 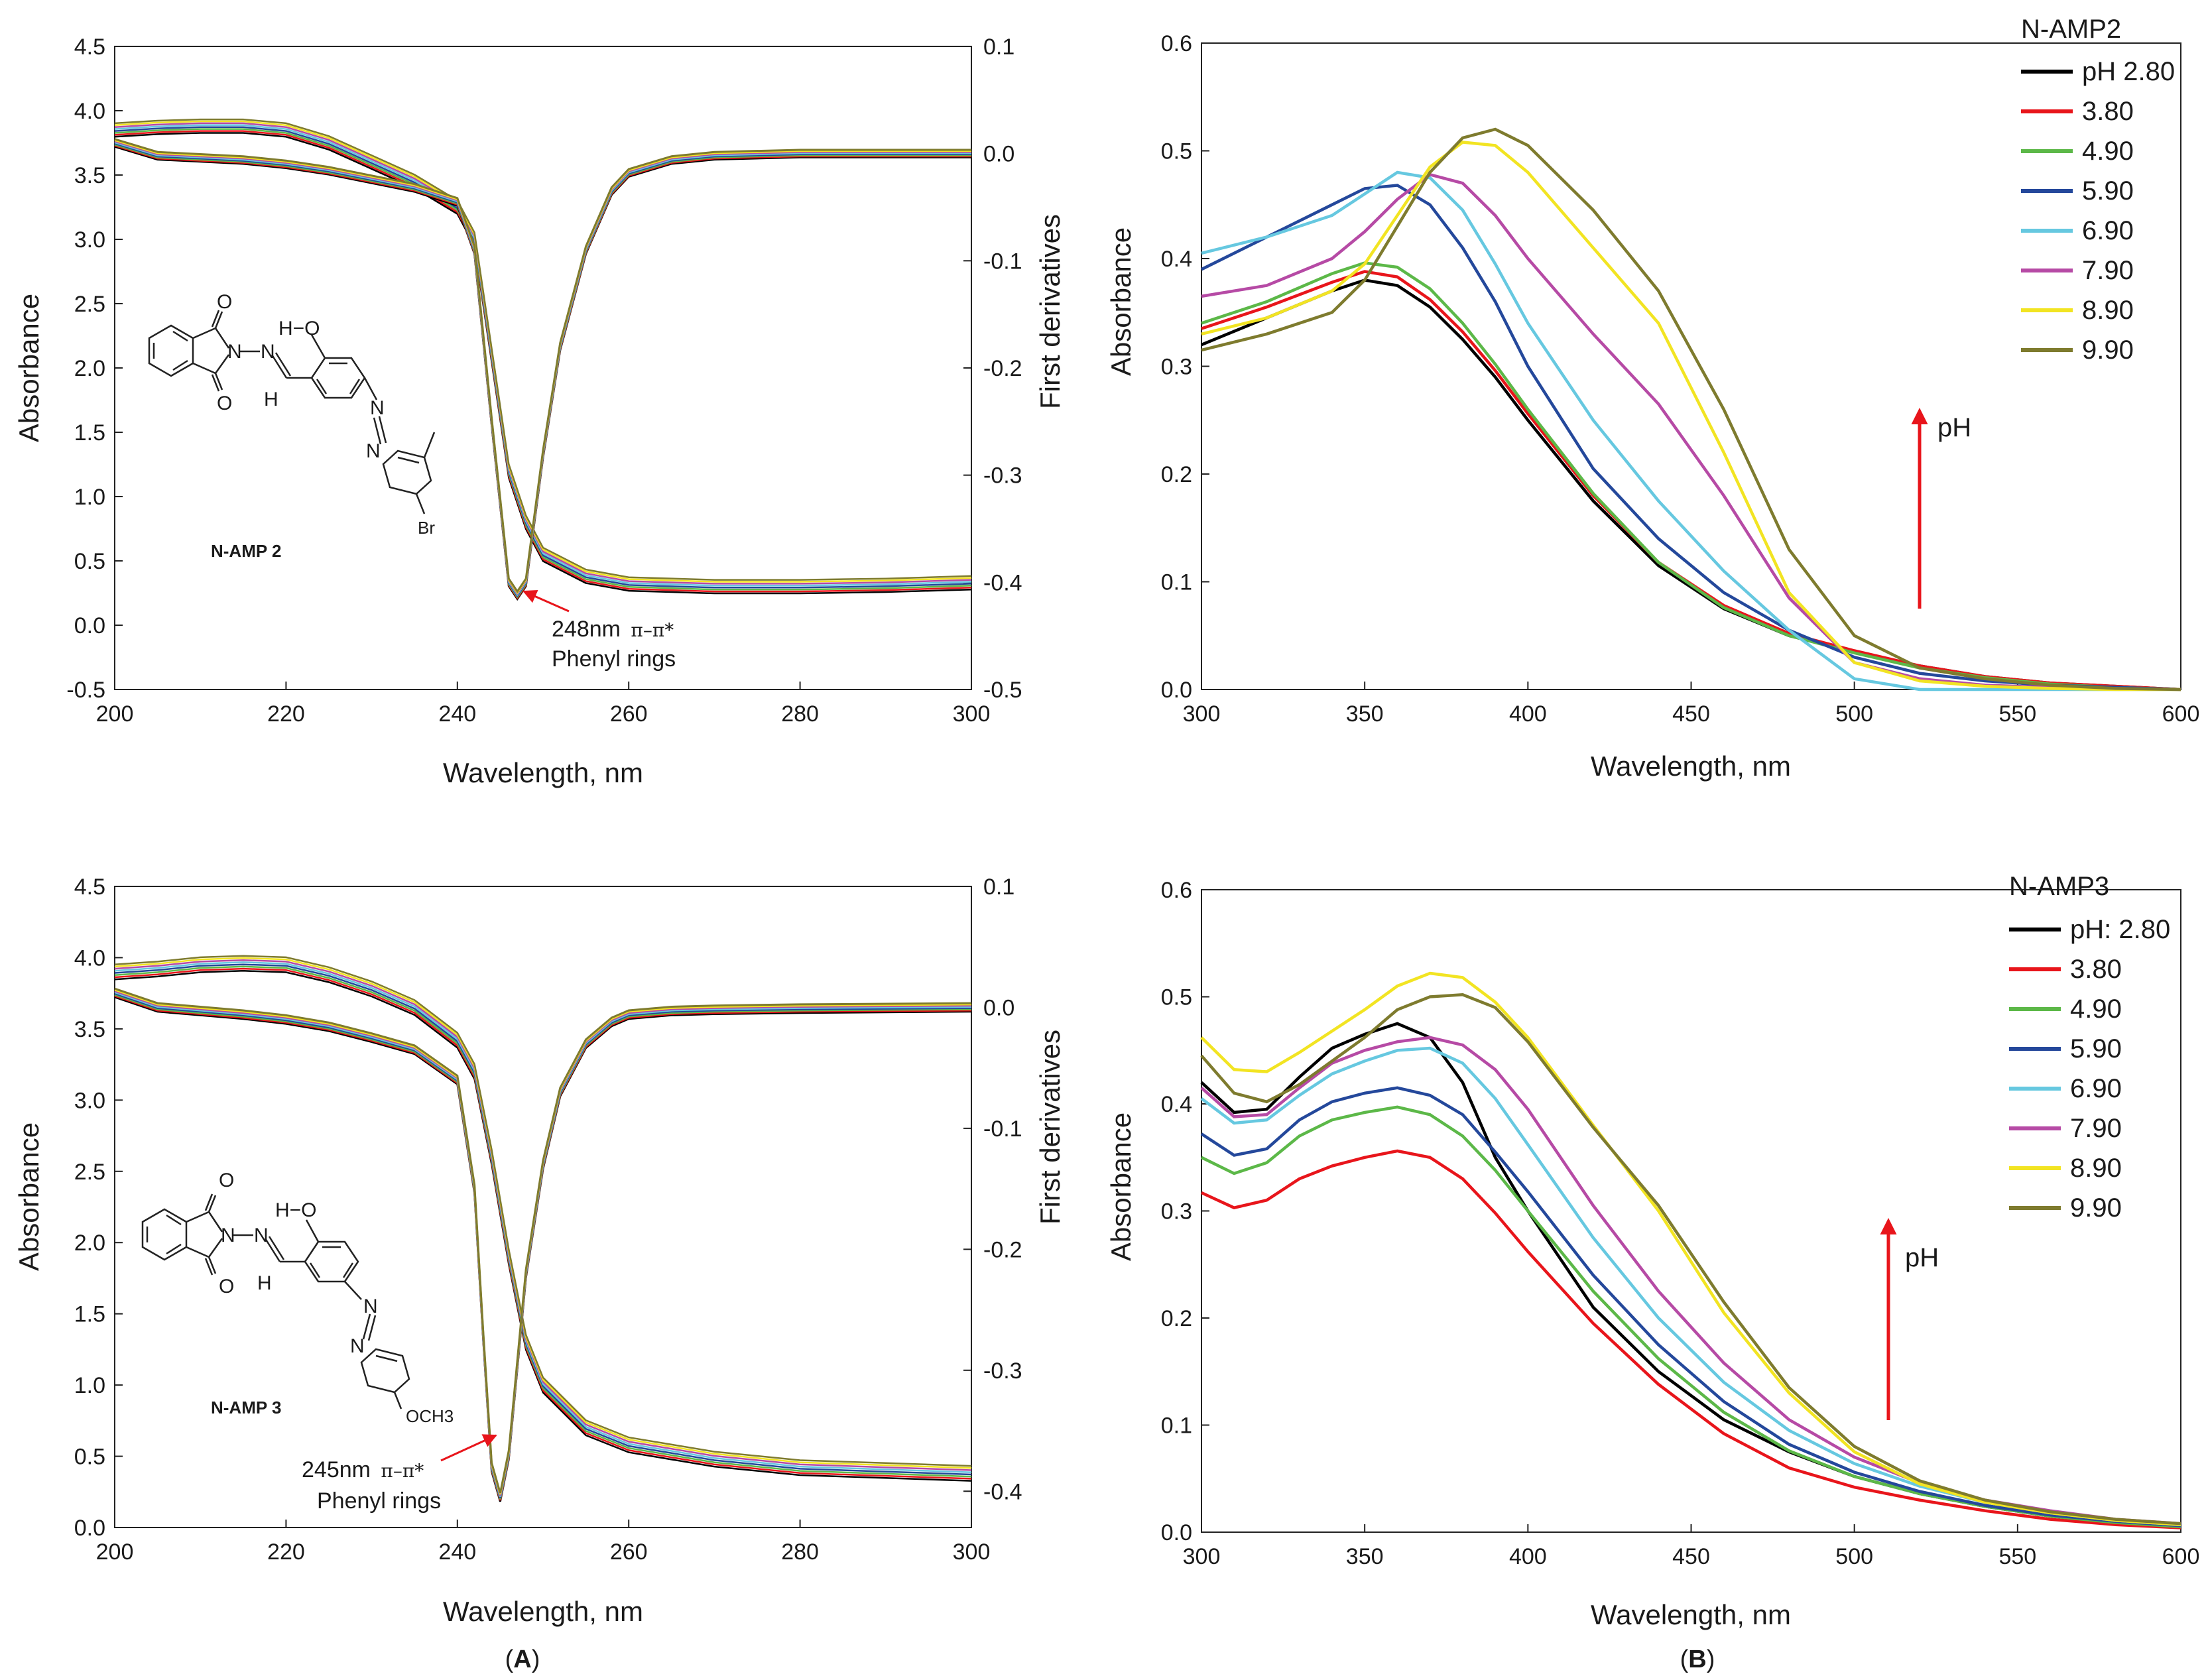 What do you see at coordinates (2181, 714) in the screenshot?
I see `x-tick-label: 600` at bounding box center [2181, 714].